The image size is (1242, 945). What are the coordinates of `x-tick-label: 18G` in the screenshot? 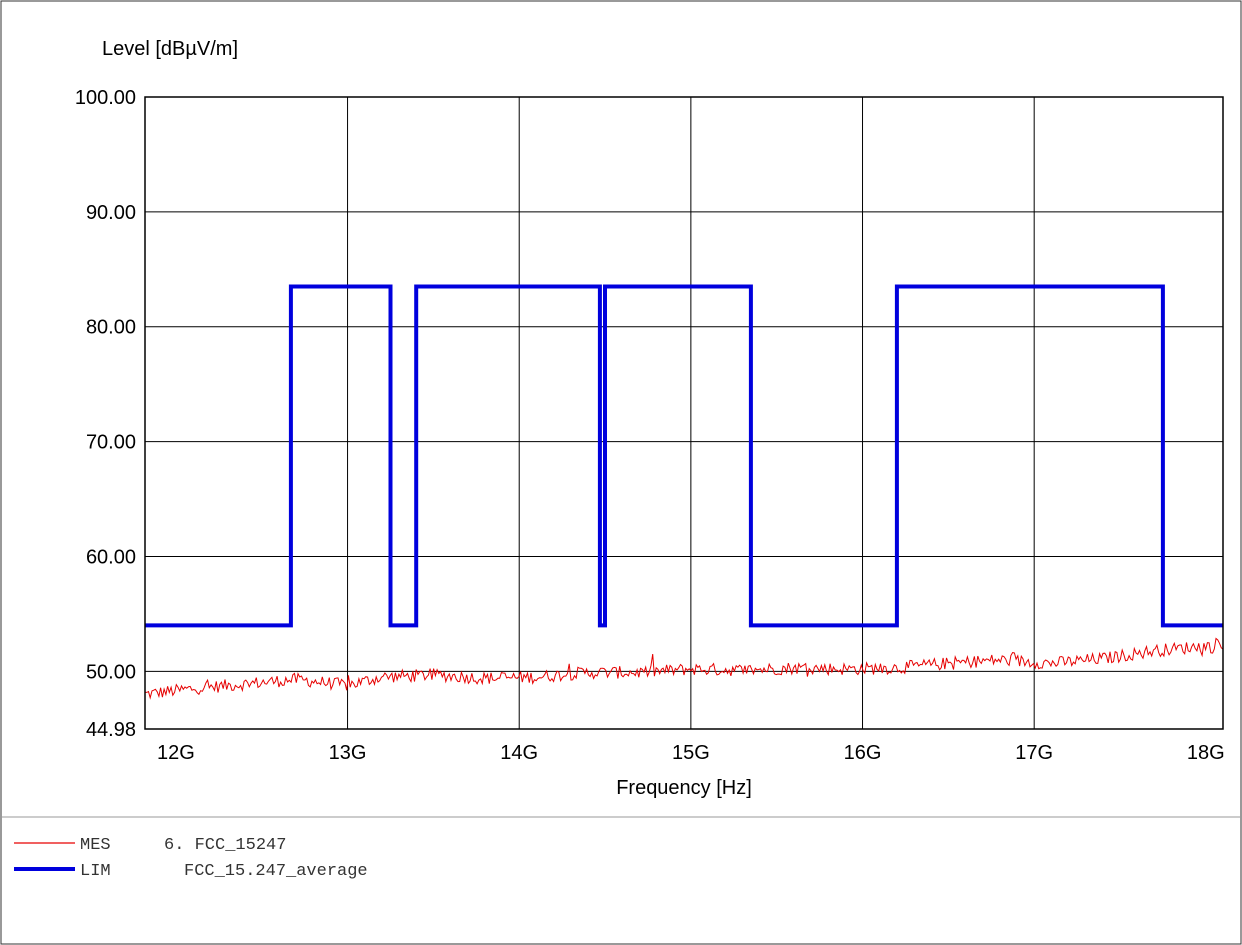 It's located at (1206, 753).